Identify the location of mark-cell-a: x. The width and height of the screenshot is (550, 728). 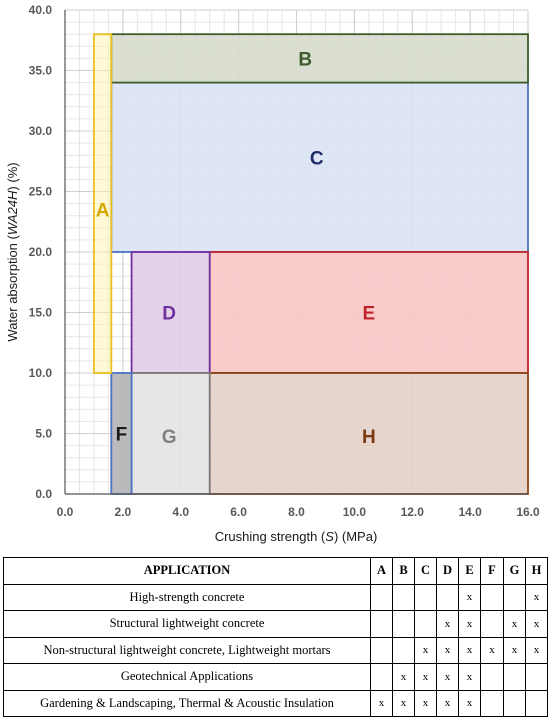
(381, 703).